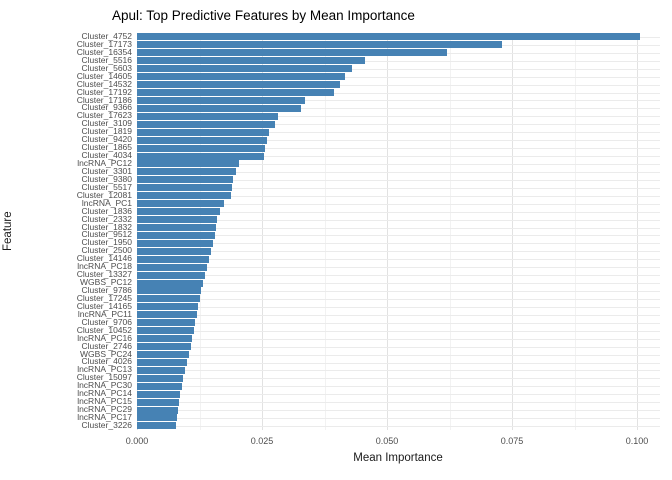  Describe the element at coordinates (104, 305) in the screenshot. I see `y-tick-label: Cluster_14165` at that location.